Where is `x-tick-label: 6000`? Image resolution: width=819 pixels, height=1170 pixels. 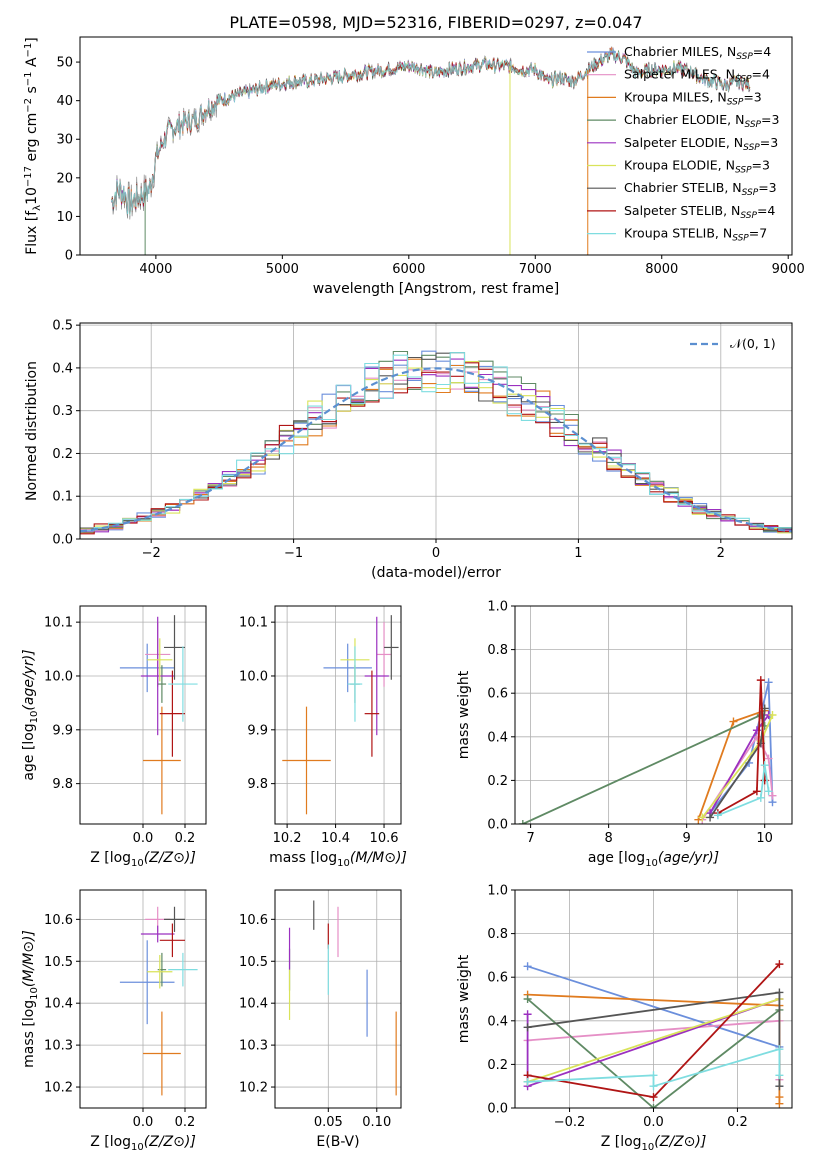 x-tick-label: 6000 is located at coordinates (408, 269).